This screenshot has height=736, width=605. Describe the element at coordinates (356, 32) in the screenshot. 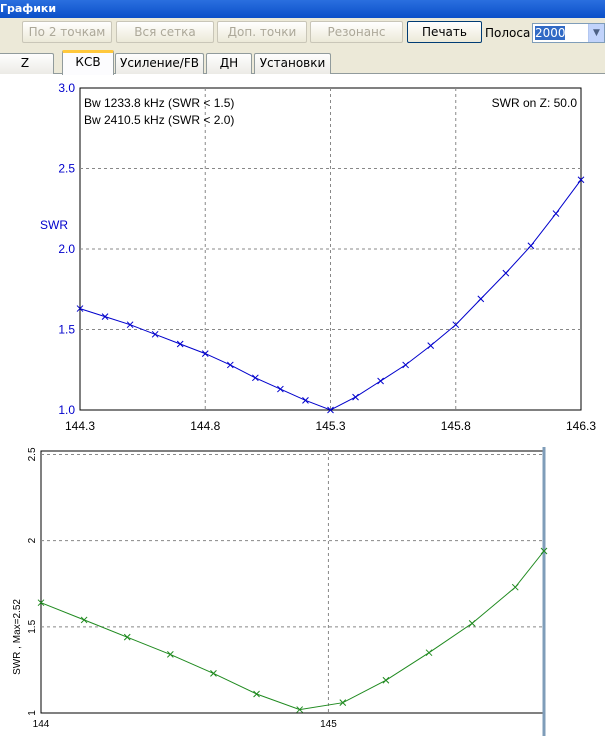

I see `resonance-button: Резонанс` at that location.